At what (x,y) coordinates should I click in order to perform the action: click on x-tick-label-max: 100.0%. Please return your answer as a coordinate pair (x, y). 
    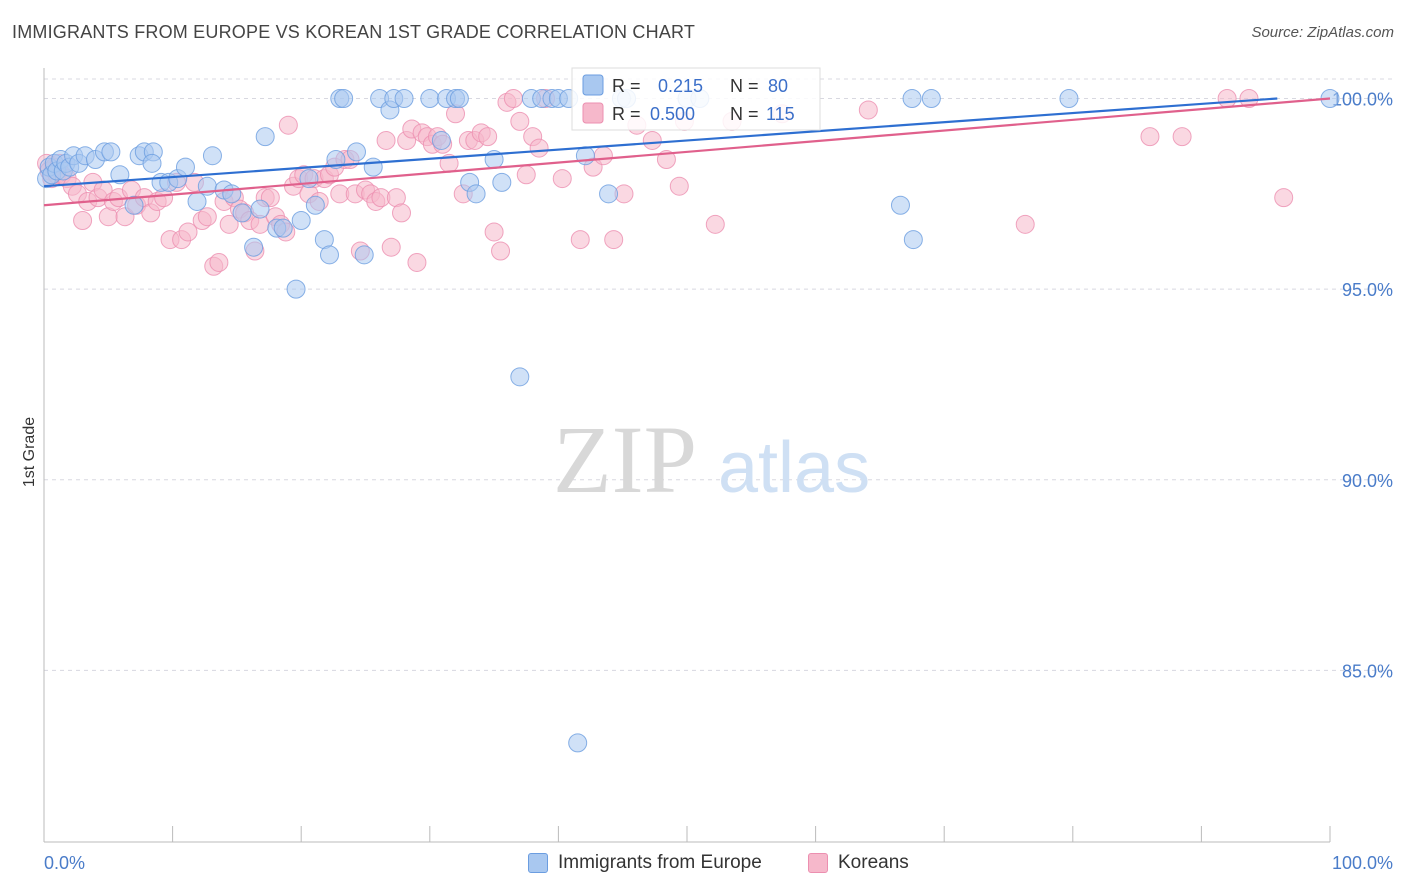
    Looking at the image, I should click on (1362, 863).